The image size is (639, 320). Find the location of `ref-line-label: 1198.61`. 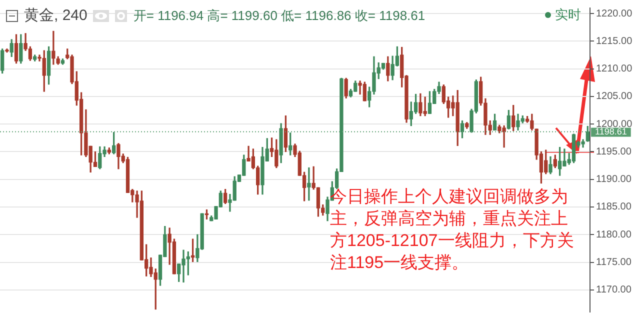

ref-line-label: 1198.61 is located at coordinates (611, 131).